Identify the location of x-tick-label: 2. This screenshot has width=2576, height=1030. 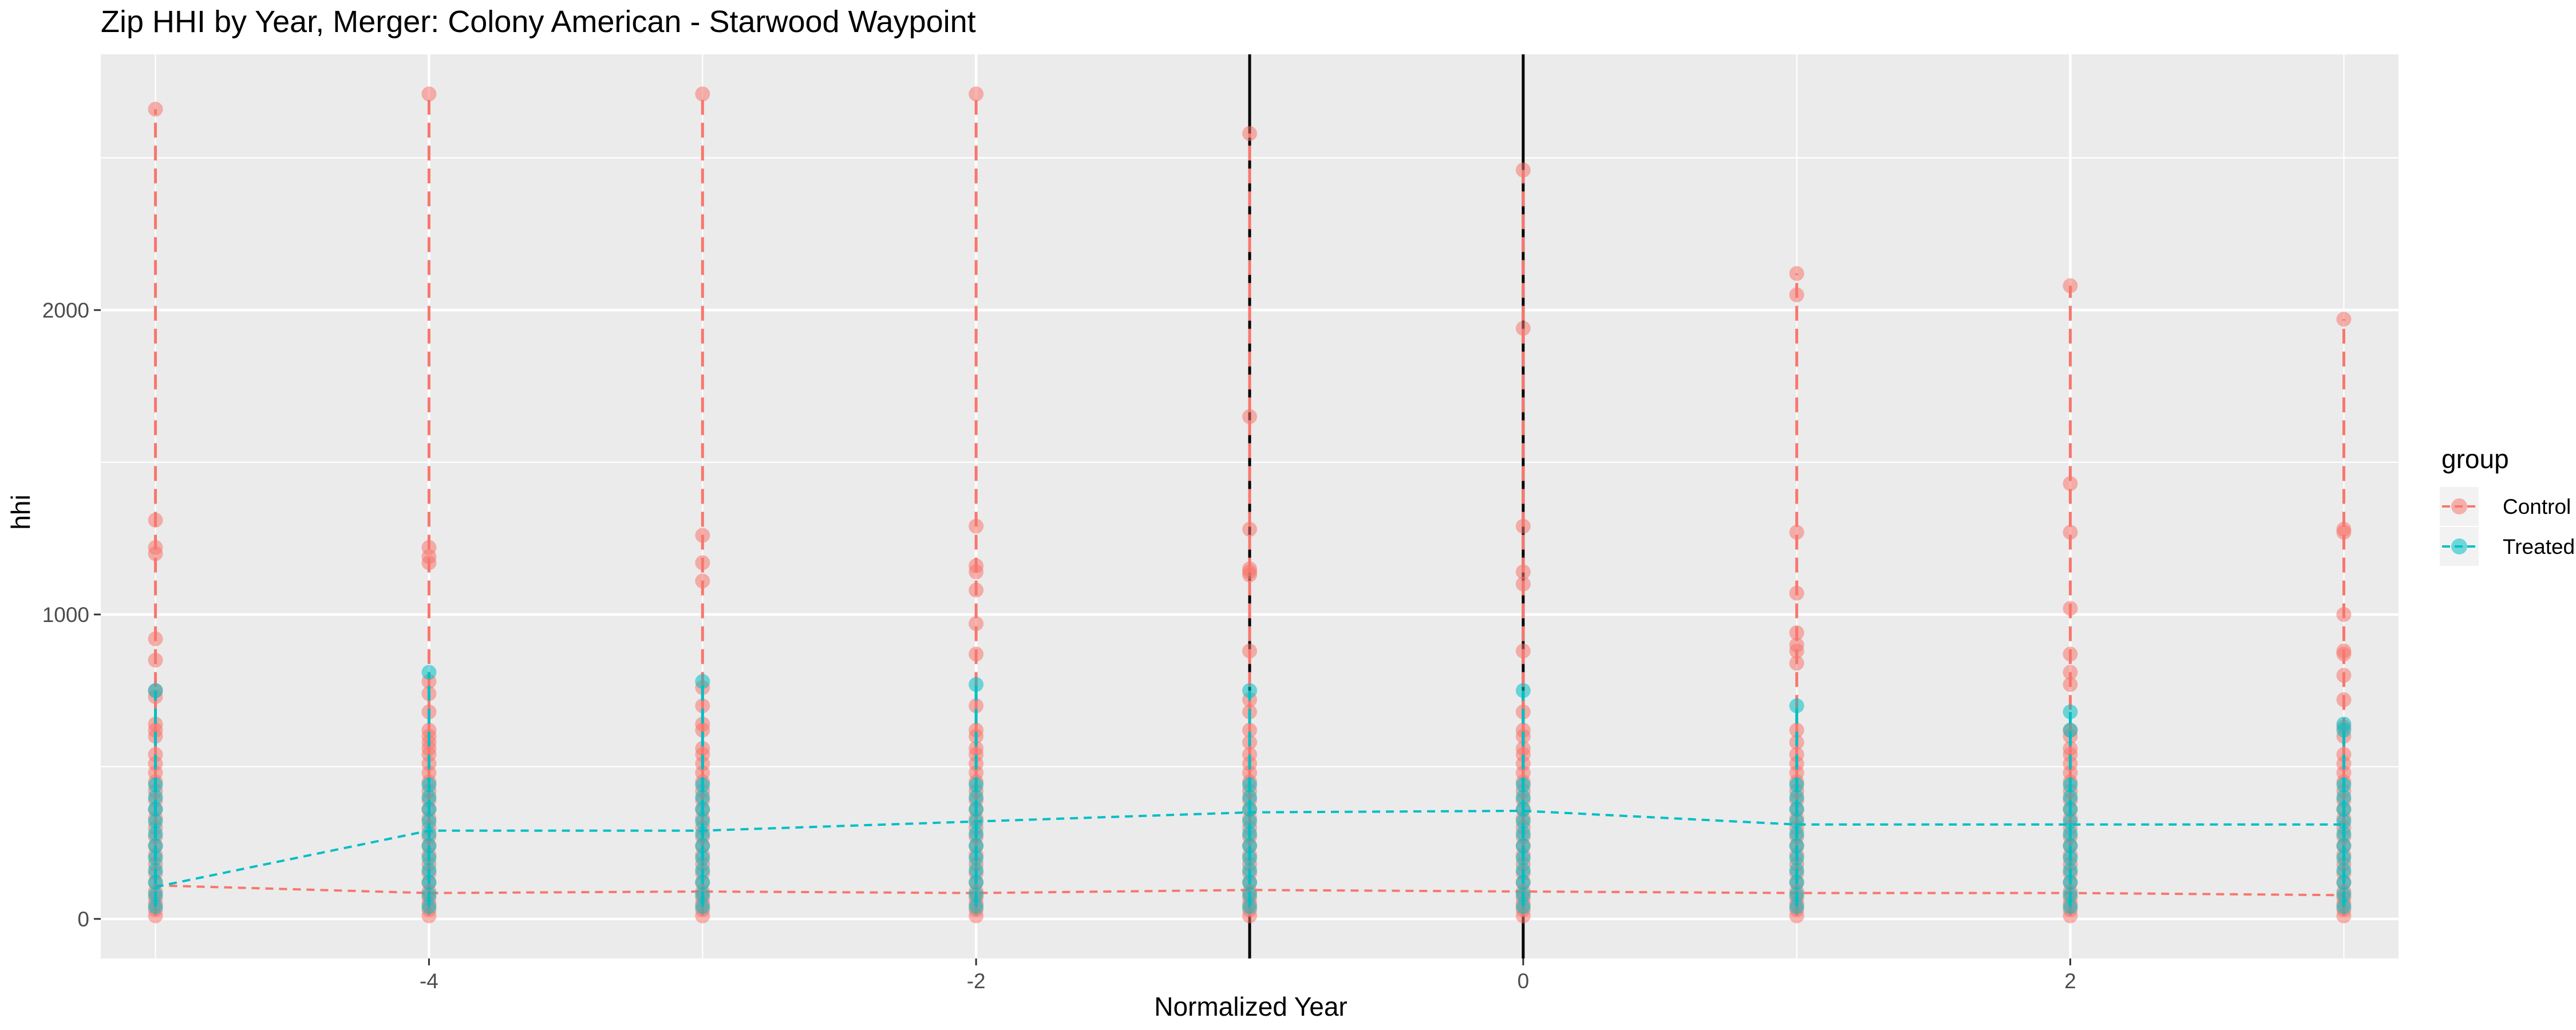
(2070, 981).